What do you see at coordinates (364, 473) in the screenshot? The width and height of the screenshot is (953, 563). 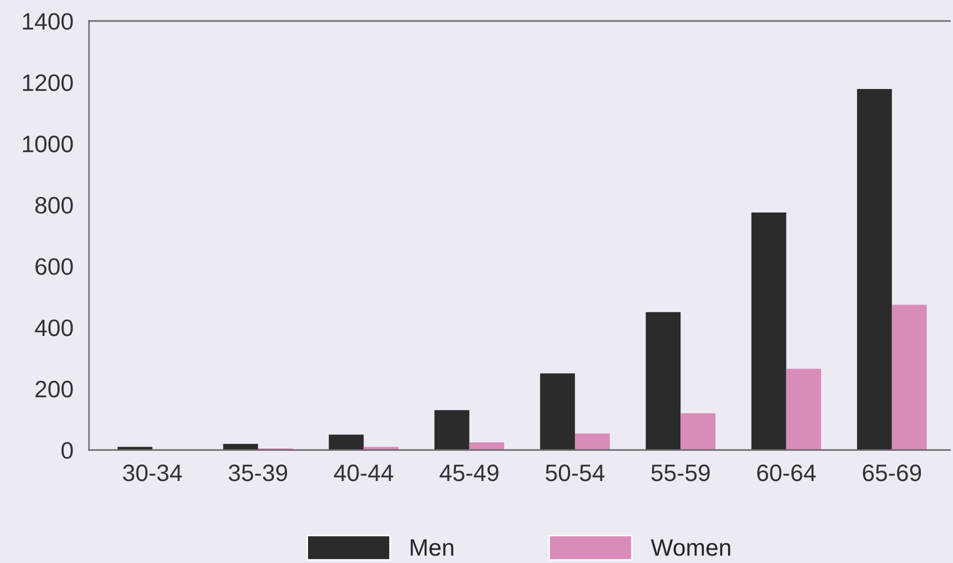 I see `x-tick-label: 40-44` at bounding box center [364, 473].